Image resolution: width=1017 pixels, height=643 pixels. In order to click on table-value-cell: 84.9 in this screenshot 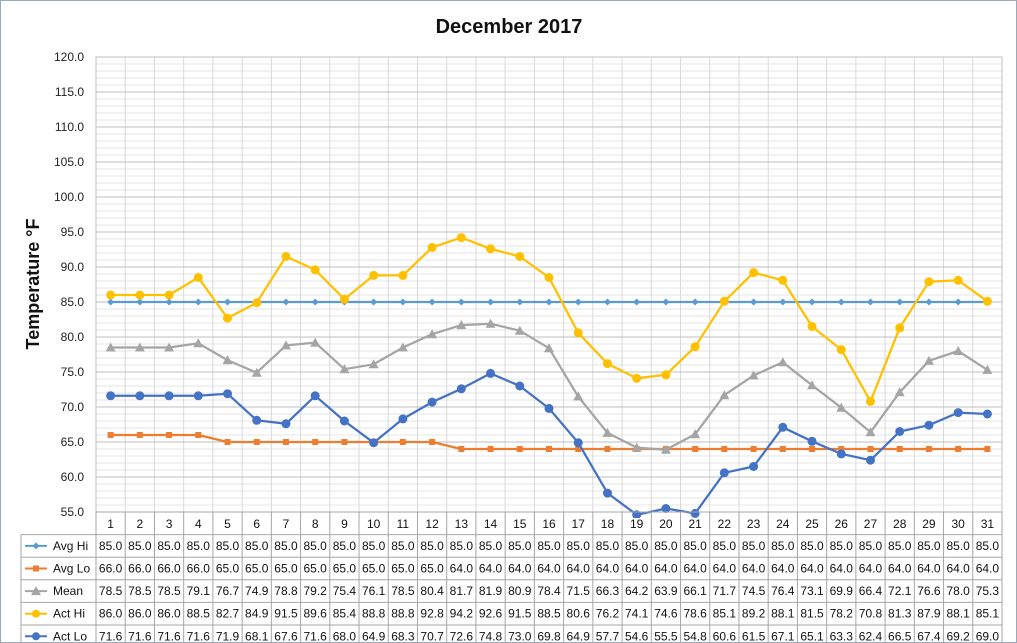, I will do `click(257, 614)`.